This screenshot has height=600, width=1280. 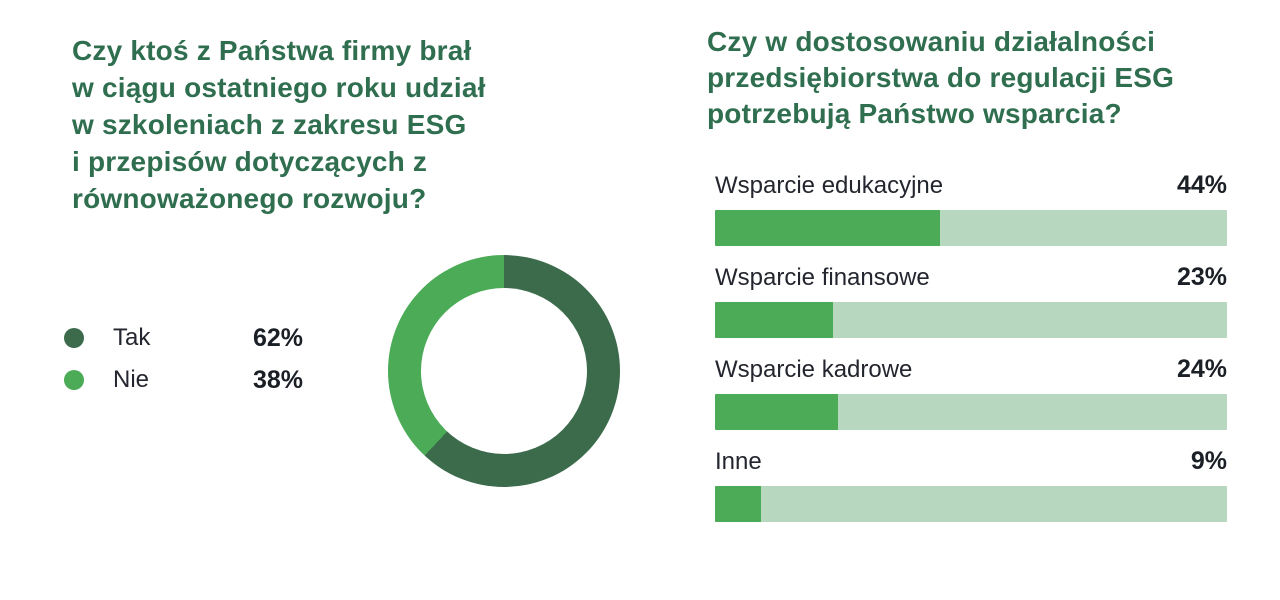 I want to click on bar-value: 23%, so click(x=1201, y=277).